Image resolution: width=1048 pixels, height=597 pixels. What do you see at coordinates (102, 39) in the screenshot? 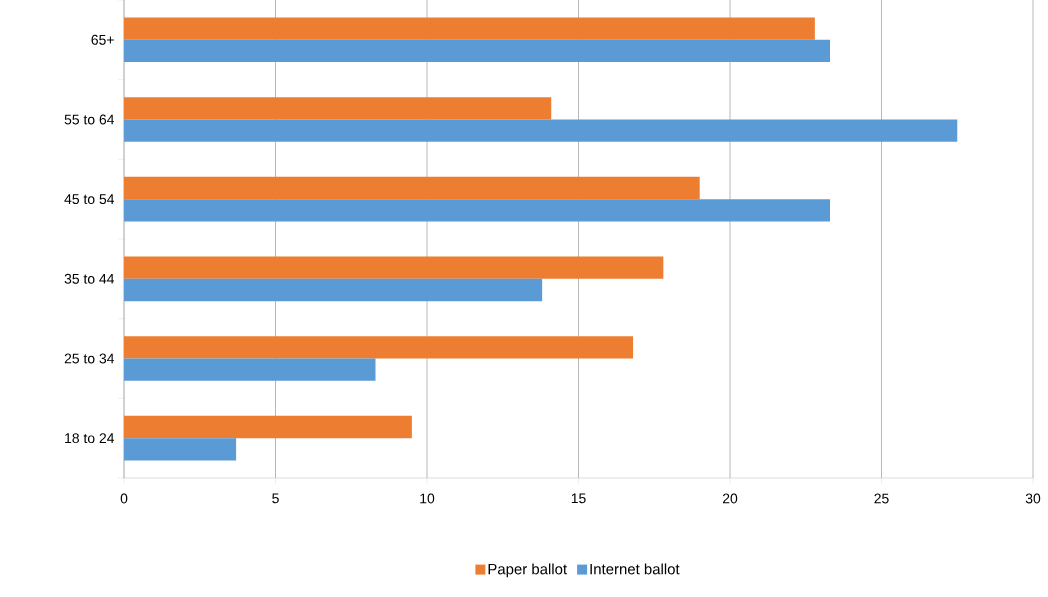
I see `y-tick-label: 65+` at bounding box center [102, 39].